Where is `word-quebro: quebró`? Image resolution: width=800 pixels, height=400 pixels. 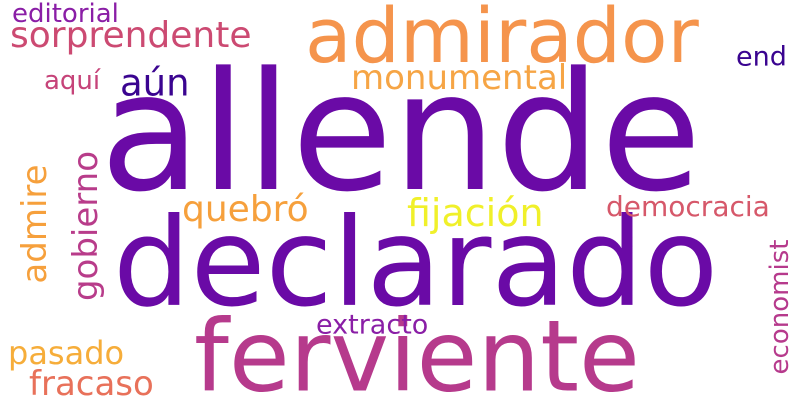 word-quebro: quebró is located at coordinates (245, 209).